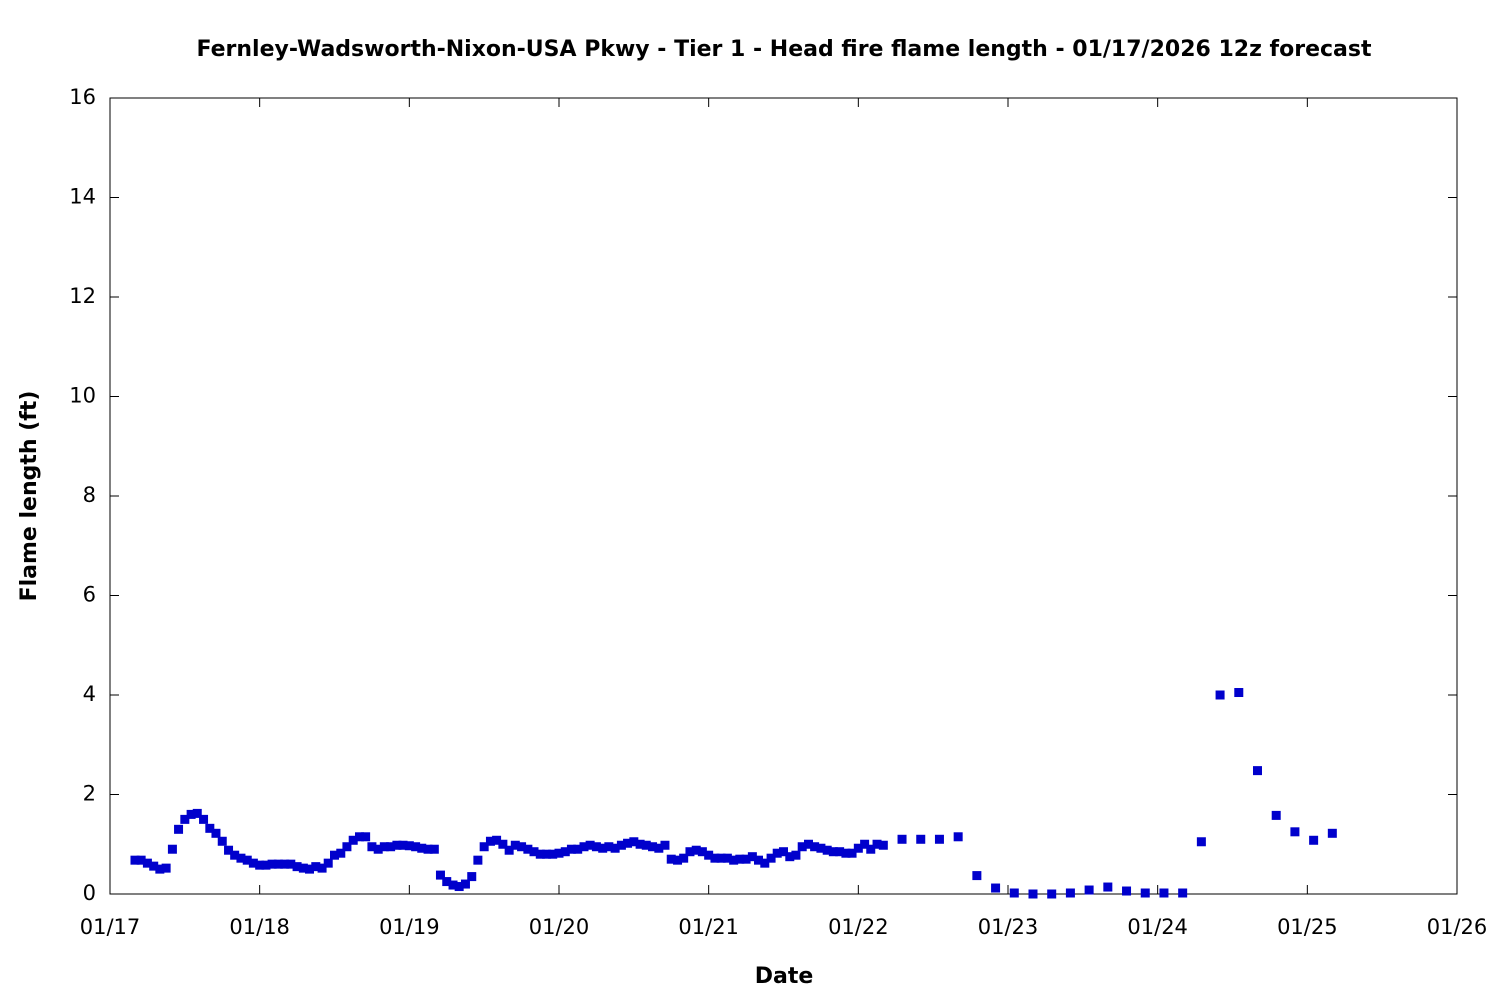 The width and height of the screenshot is (1500, 1000). Describe the element at coordinates (82, 97) in the screenshot. I see `y-tick-label: 16` at that location.